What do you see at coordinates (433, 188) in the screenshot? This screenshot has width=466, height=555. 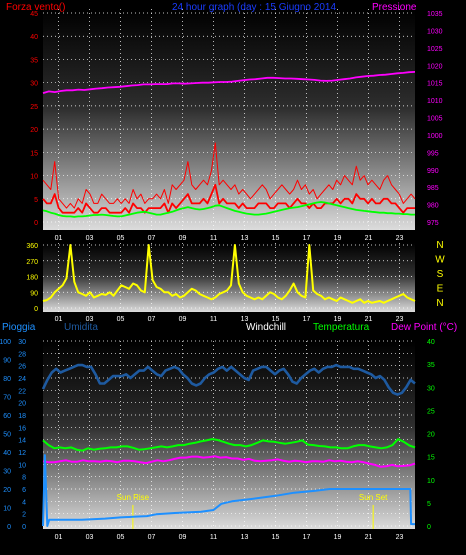 I see `pressure-y-tick: 985` at bounding box center [433, 188].